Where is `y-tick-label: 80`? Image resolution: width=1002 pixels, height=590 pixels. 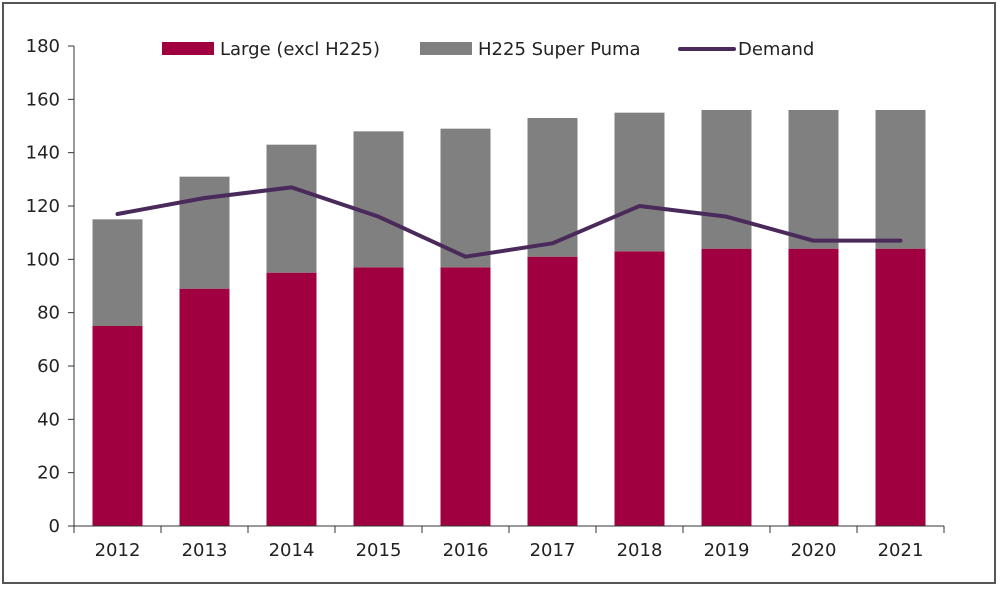 y-tick-label: 80 is located at coordinates (48, 313).